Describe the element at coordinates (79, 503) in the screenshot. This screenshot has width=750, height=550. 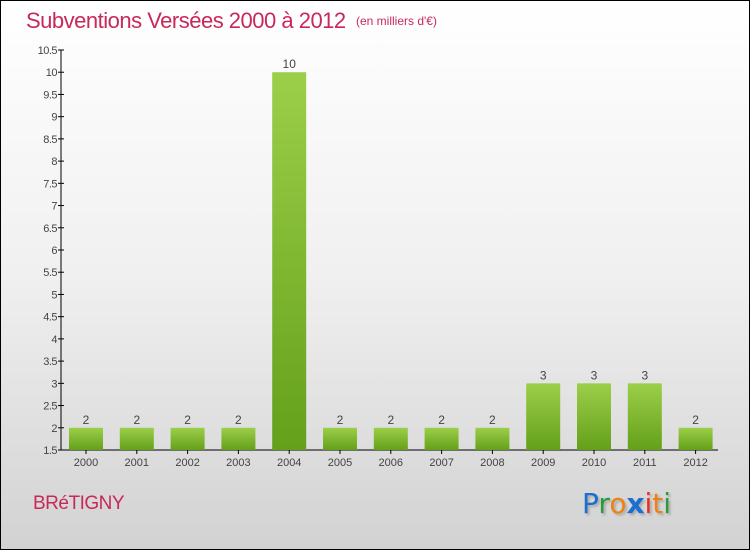
I see `city-name: BRéTIGNY` at that location.